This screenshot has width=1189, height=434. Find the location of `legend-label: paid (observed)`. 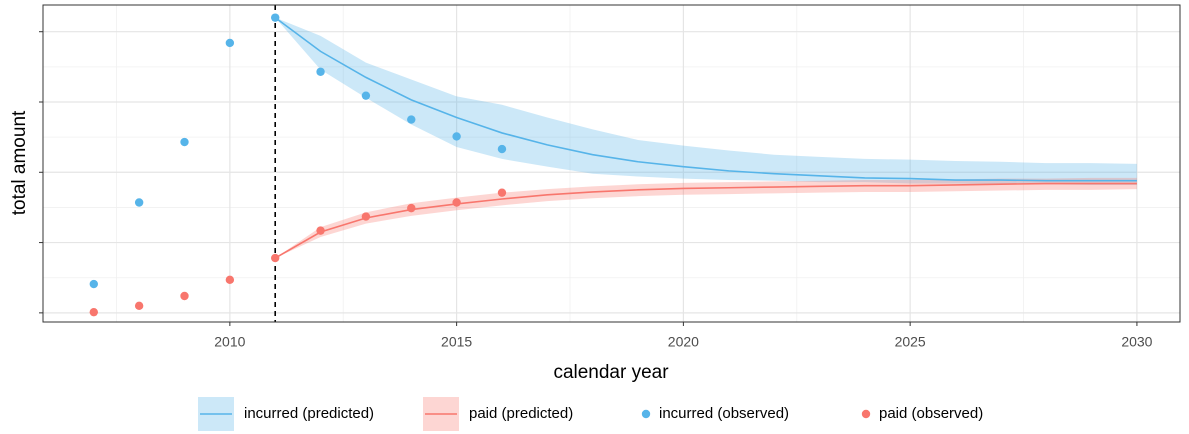

legend-label: paid (observed) is located at coordinates (931, 413).